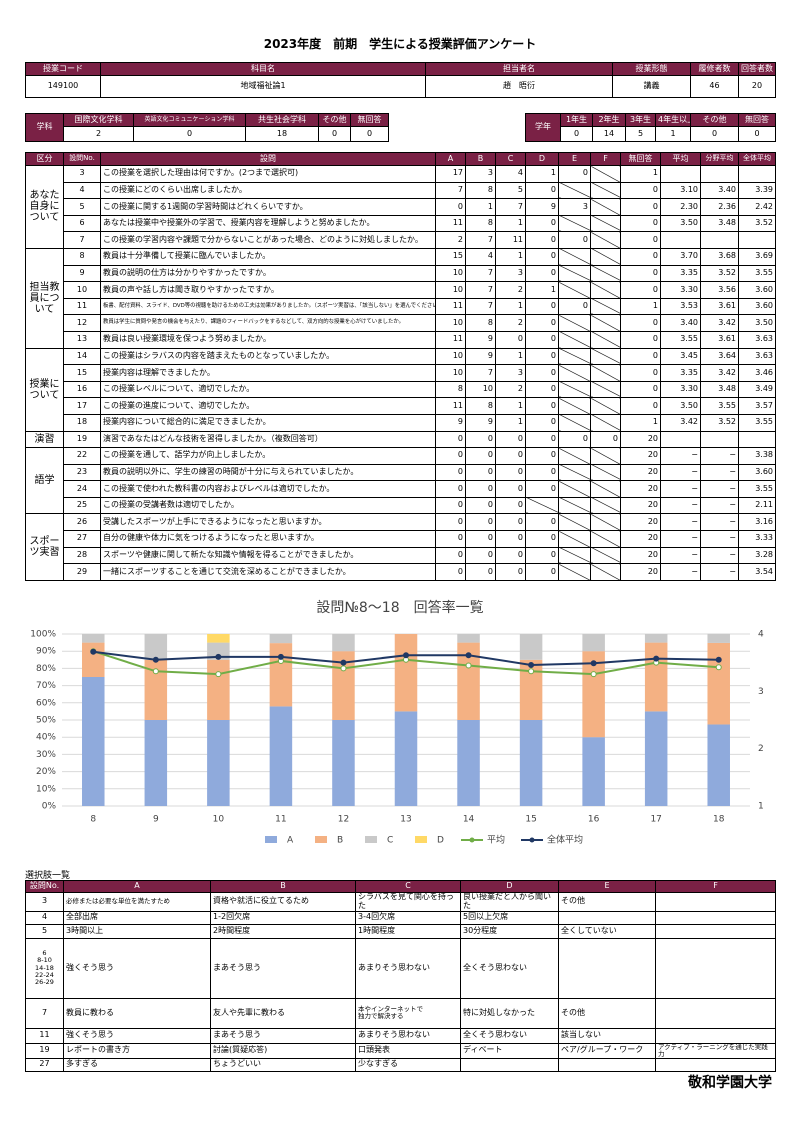 Image resolution: width=800 pixels, height=1131 pixels. What do you see at coordinates (400, 886) in the screenshot?
I see `row: 設問No. A B C D E F` at bounding box center [400, 886].